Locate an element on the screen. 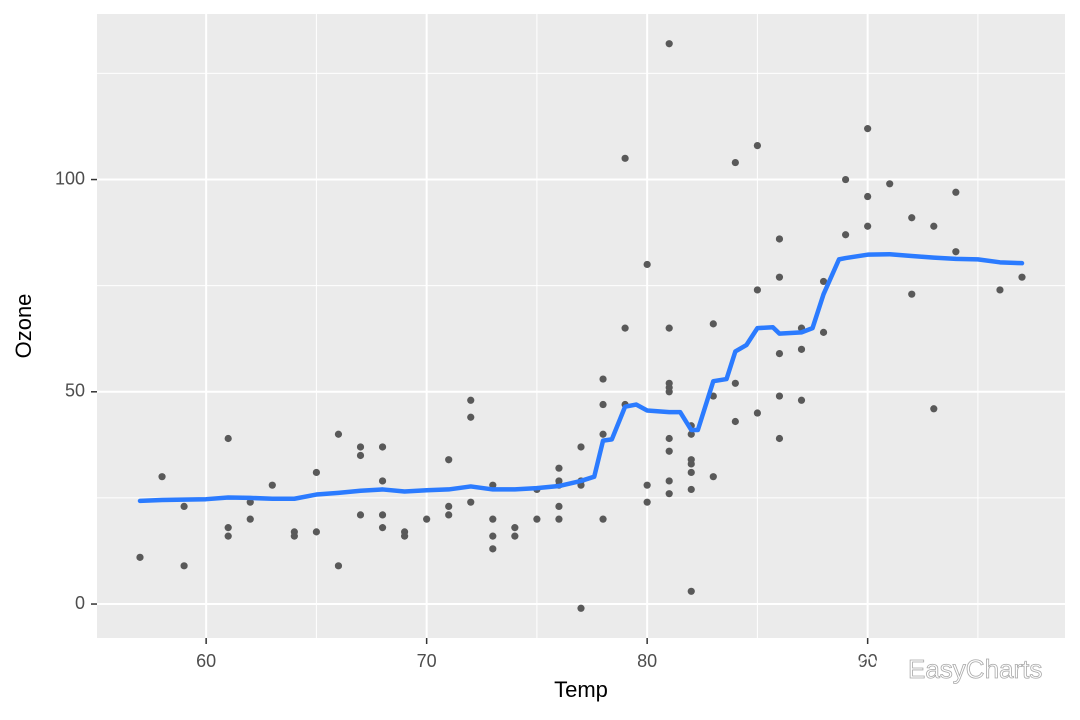  watermark: EasyCharts is located at coordinates (949, 670).